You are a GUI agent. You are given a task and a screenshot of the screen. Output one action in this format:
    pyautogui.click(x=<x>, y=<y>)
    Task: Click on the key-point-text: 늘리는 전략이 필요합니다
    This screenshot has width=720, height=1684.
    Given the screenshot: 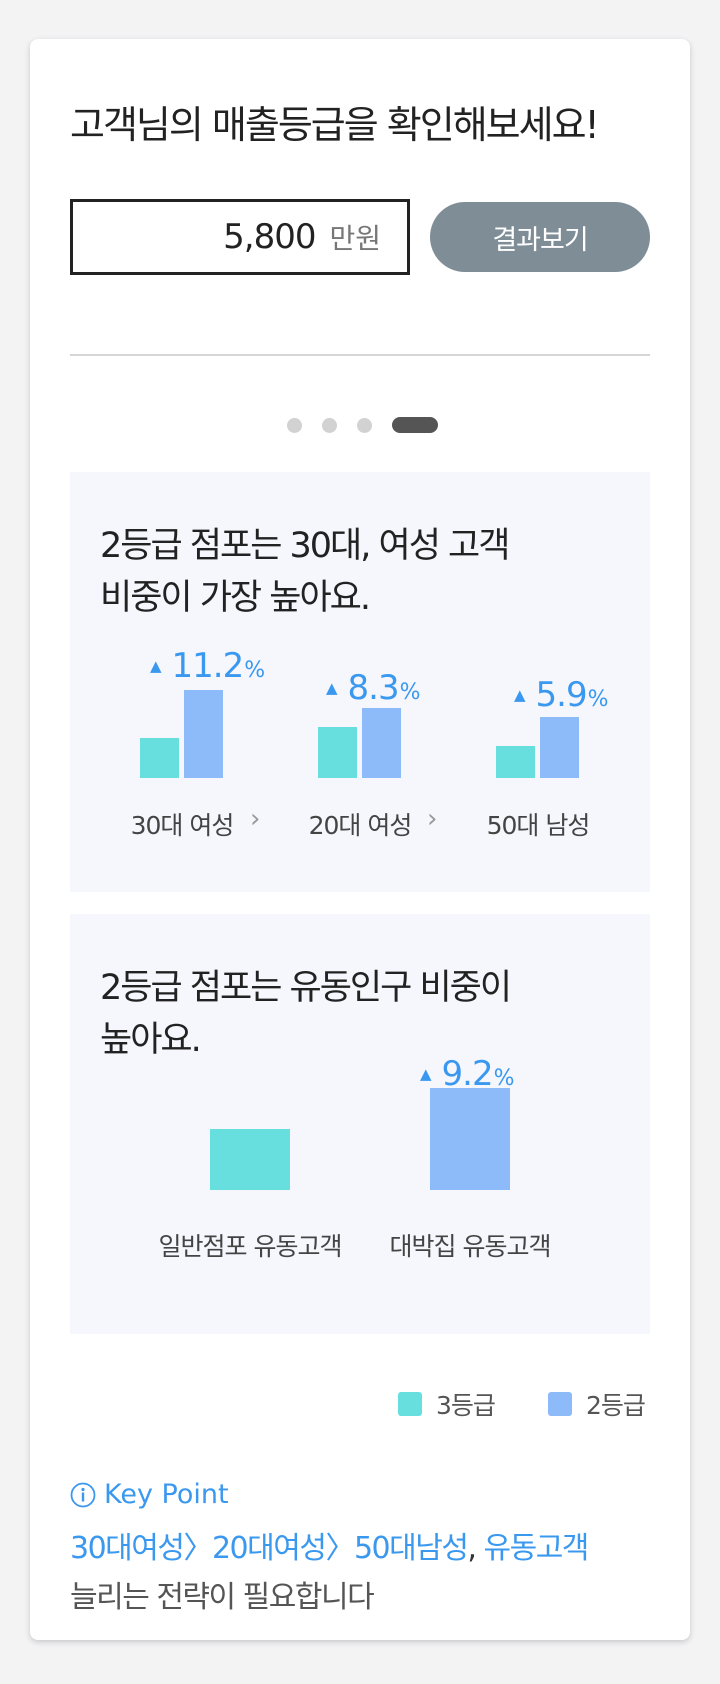 What is the action you would take?
    pyautogui.click(x=222, y=1597)
    